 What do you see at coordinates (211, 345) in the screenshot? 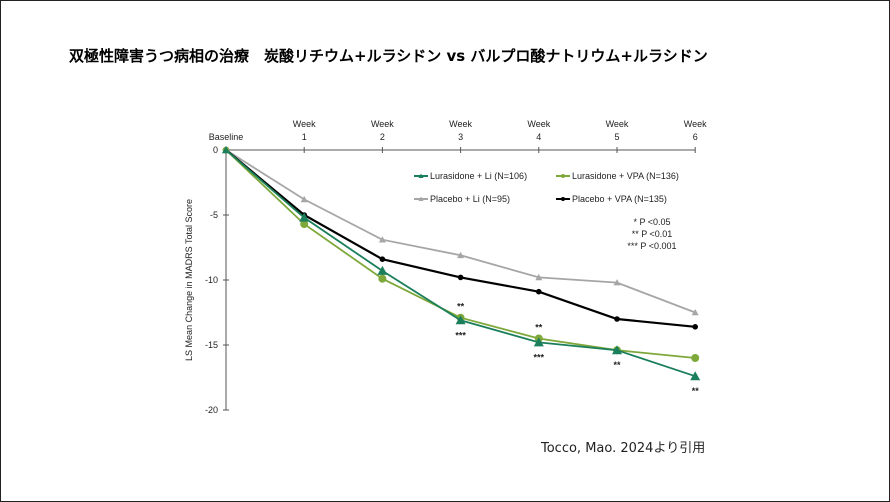
I see `y-tick-label: -15` at bounding box center [211, 345].